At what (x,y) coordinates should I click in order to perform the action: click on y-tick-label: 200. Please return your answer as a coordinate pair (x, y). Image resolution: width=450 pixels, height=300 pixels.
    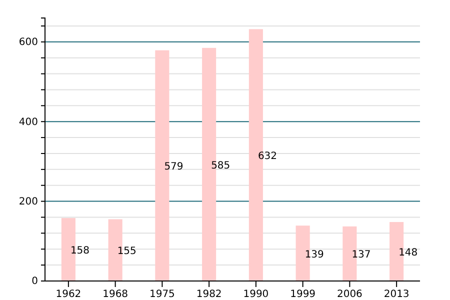
    Looking at the image, I should click on (28, 202).